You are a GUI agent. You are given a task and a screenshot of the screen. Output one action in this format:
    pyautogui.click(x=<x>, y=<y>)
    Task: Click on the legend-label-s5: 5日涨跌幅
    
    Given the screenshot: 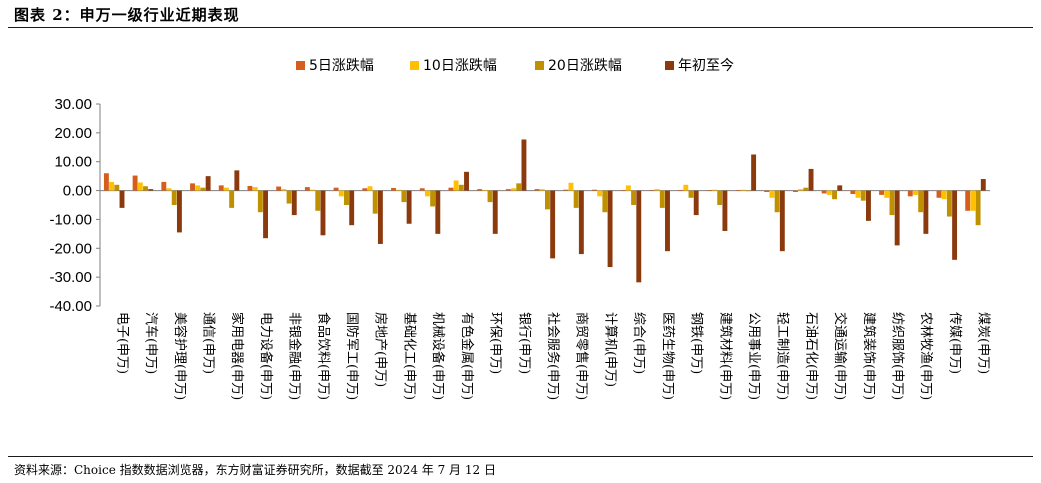 What is the action you would take?
    pyautogui.click(x=341, y=66)
    